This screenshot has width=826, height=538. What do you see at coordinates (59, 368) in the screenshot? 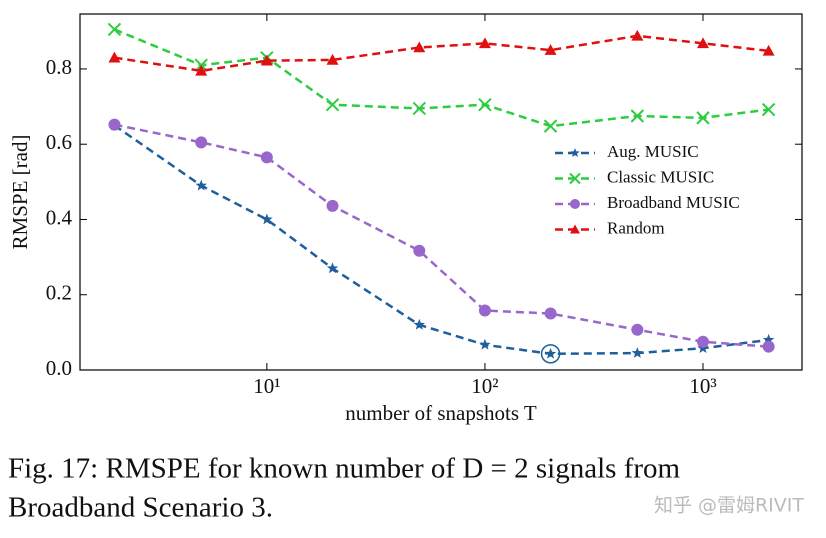
I see `y-tick-label: 0.0` at bounding box center [59, 368].